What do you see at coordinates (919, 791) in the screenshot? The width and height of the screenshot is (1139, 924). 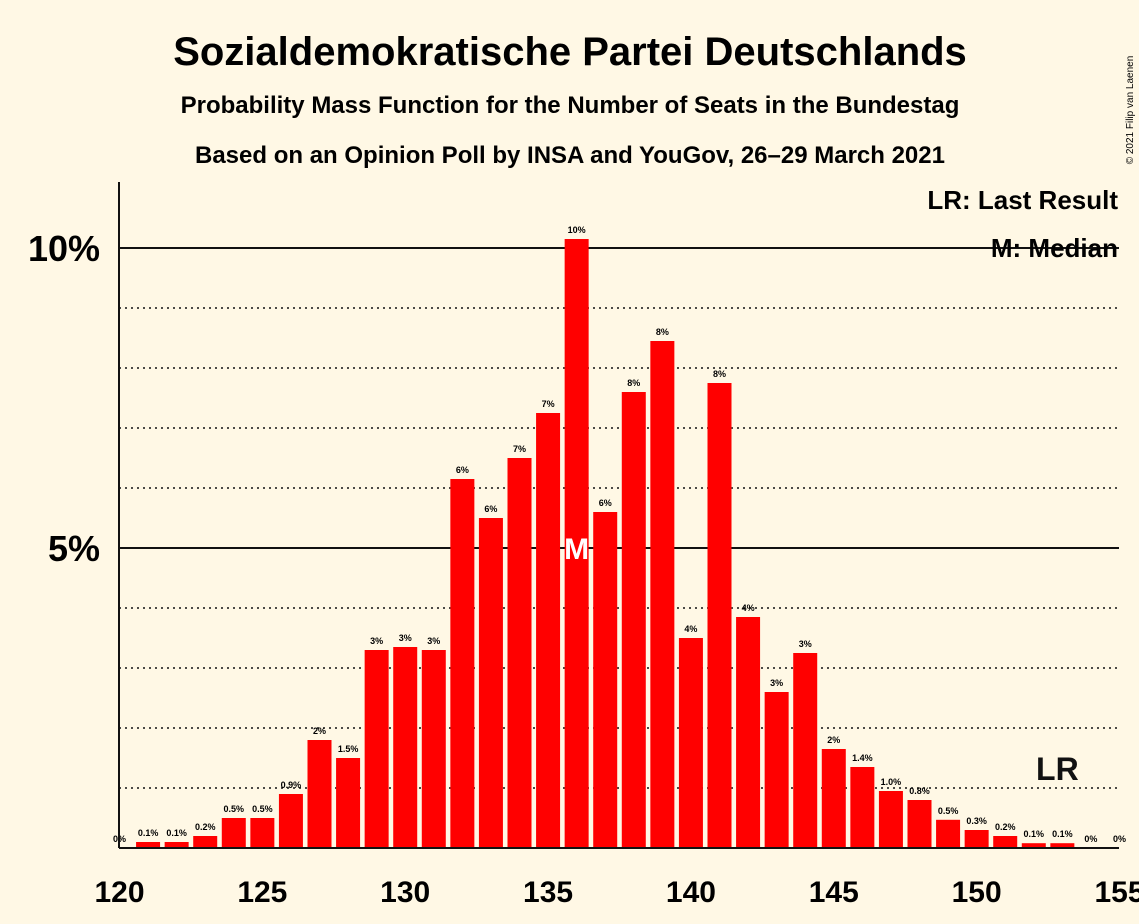 I see `data-label-seat-148: 0.8%` at bounding box center [919, 791].